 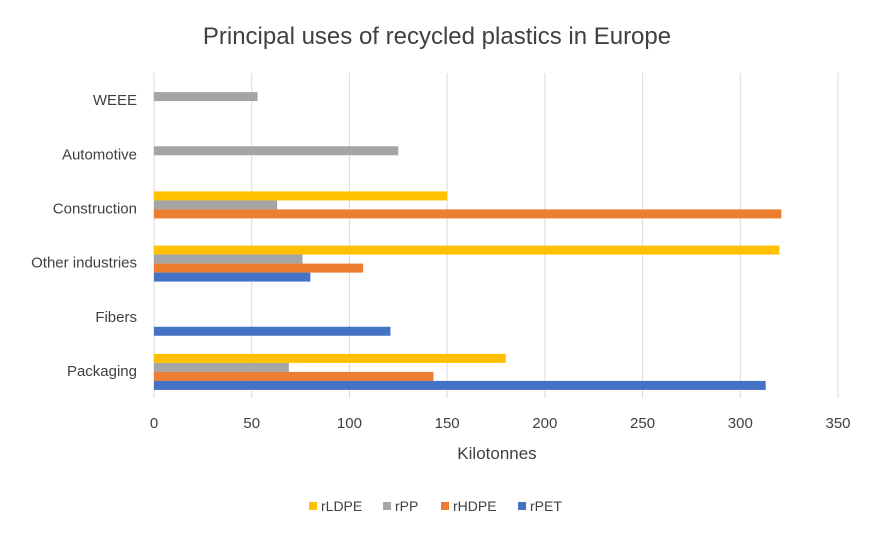 I want to click on category-label: WEEE, so click(x=115, y=100).